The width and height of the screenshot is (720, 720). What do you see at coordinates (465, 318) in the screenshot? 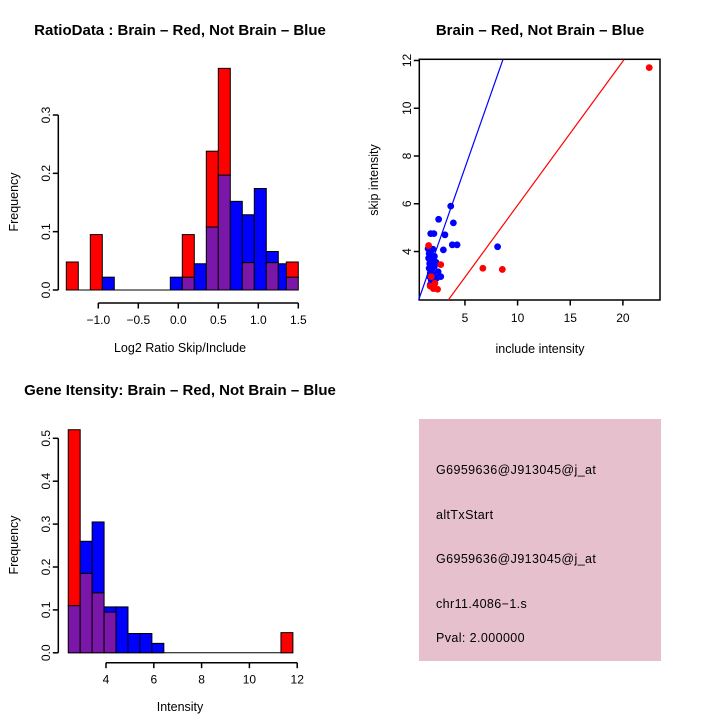
I see `x-tick-label: 5` at bounding box center [465, 318].